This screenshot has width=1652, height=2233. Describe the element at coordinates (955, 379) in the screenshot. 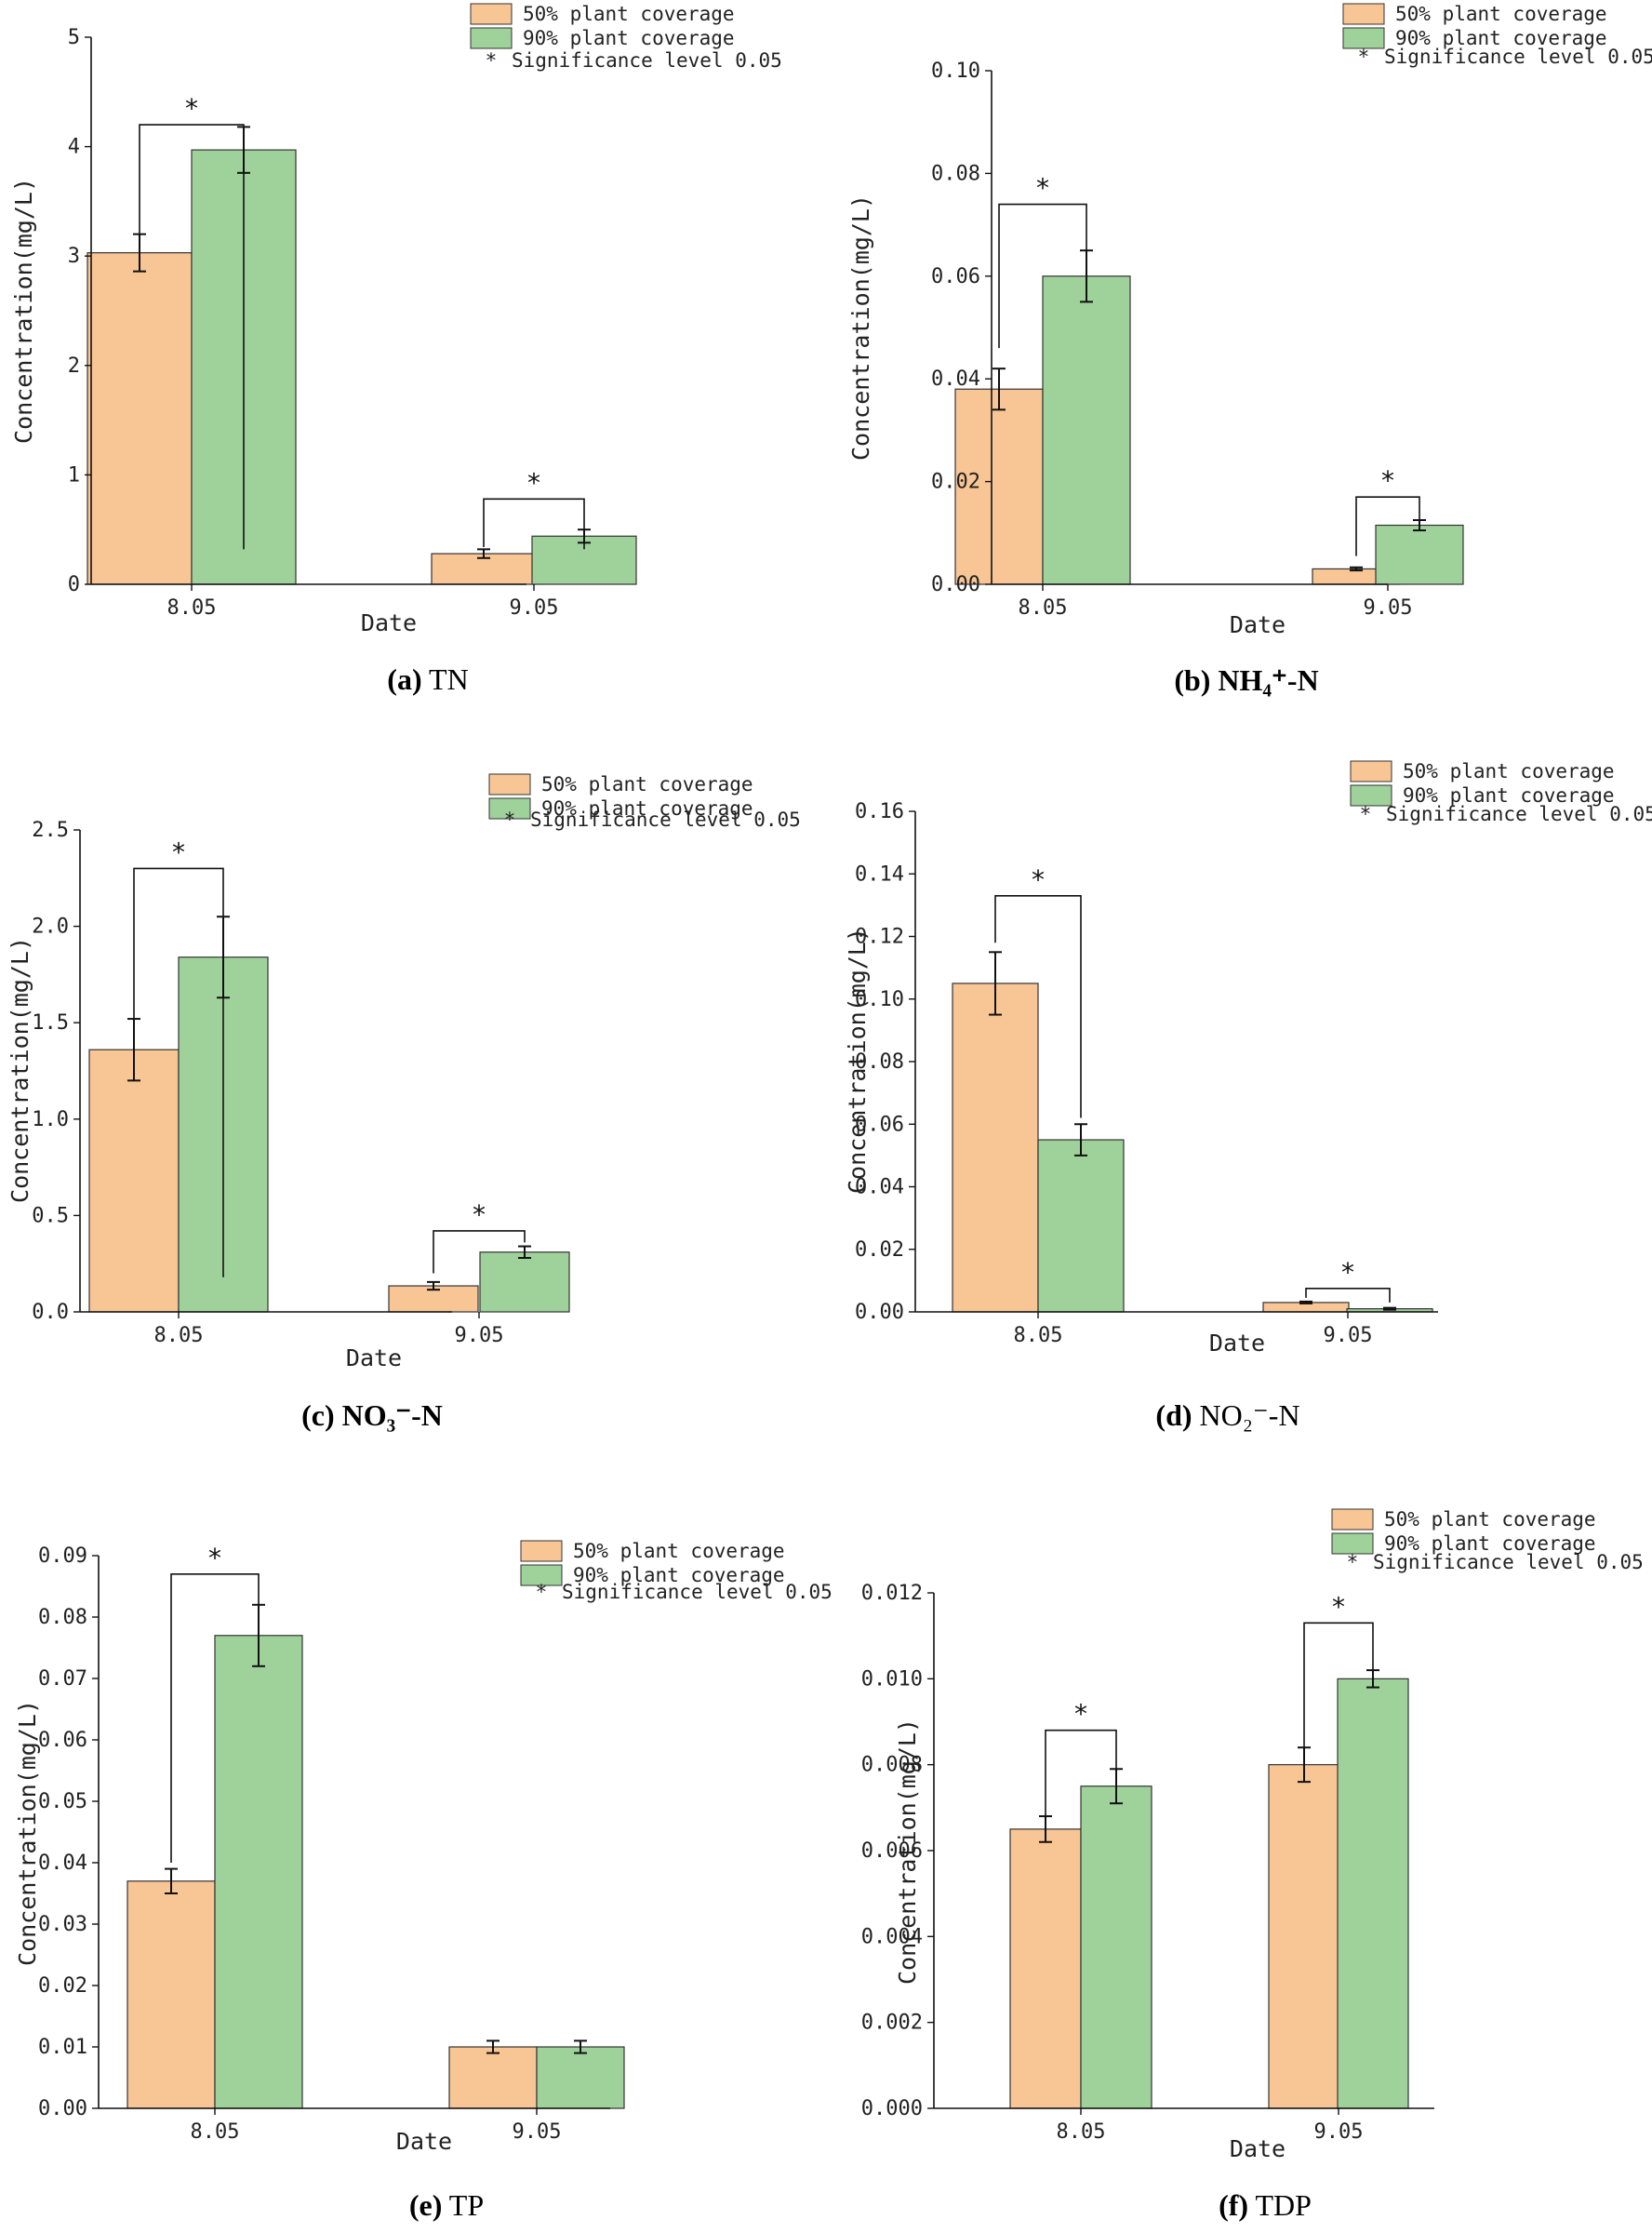

I see `ytick-label-b-2: 0.04` at that location.